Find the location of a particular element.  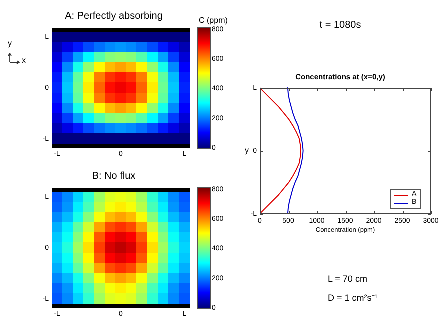

text: D = 1 cm²s⁻¹ is located at coordinates (353, 298).